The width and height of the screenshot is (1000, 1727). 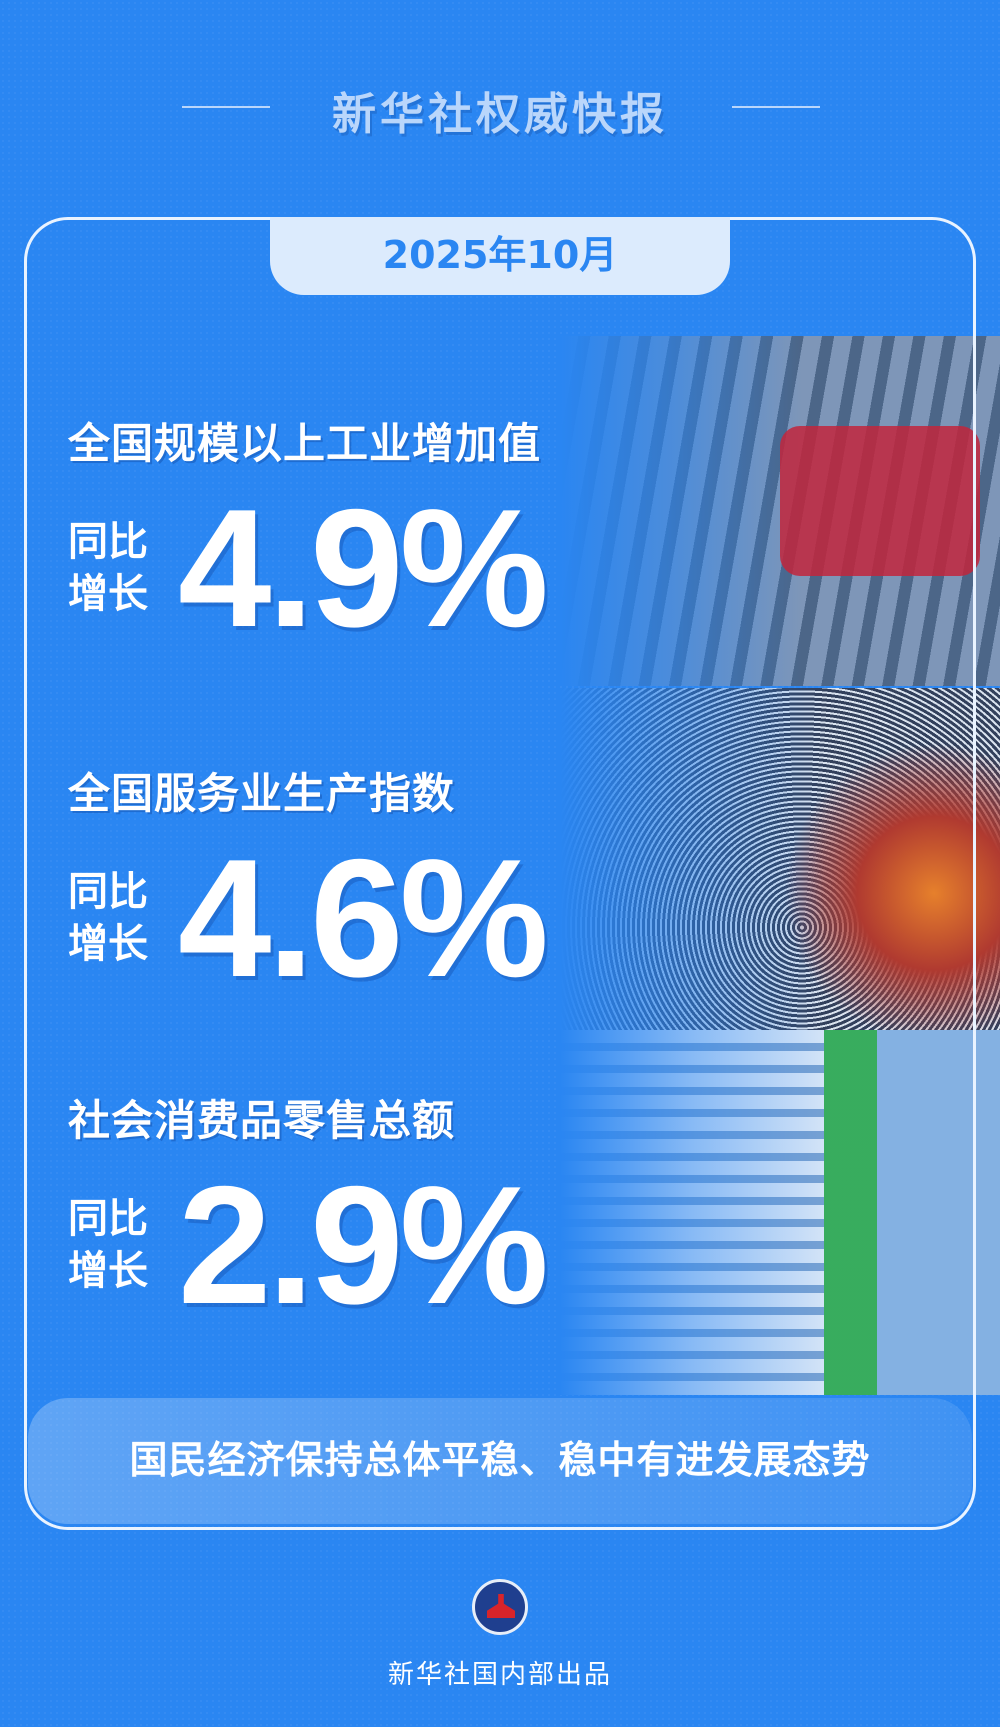 I want to click on section-industrial: 全国规模以上工业增加值 同比 增长 4.9%, so click(x=308, y=536).